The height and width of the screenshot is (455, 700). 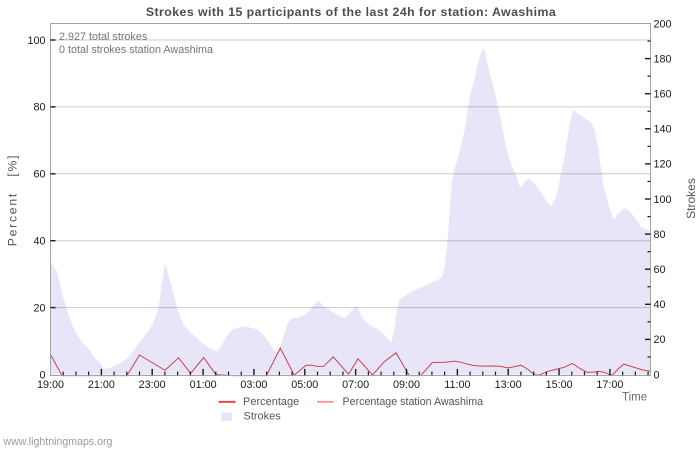 What do you see at coordinates (663, 24) in the screenshot?
I see `svg-text: 200` at bounding box center [663, 24].